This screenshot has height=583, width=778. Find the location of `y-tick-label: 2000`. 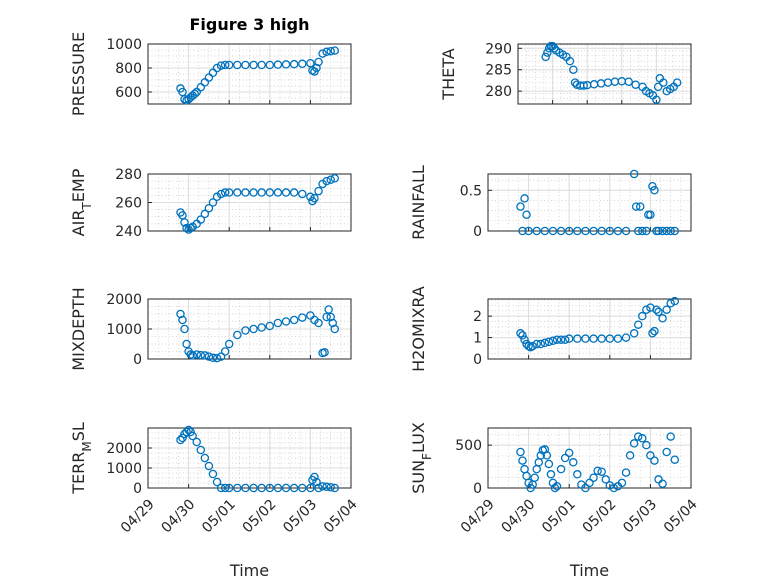

y-tick-label: 2000 is located at coordinates (124, 449).